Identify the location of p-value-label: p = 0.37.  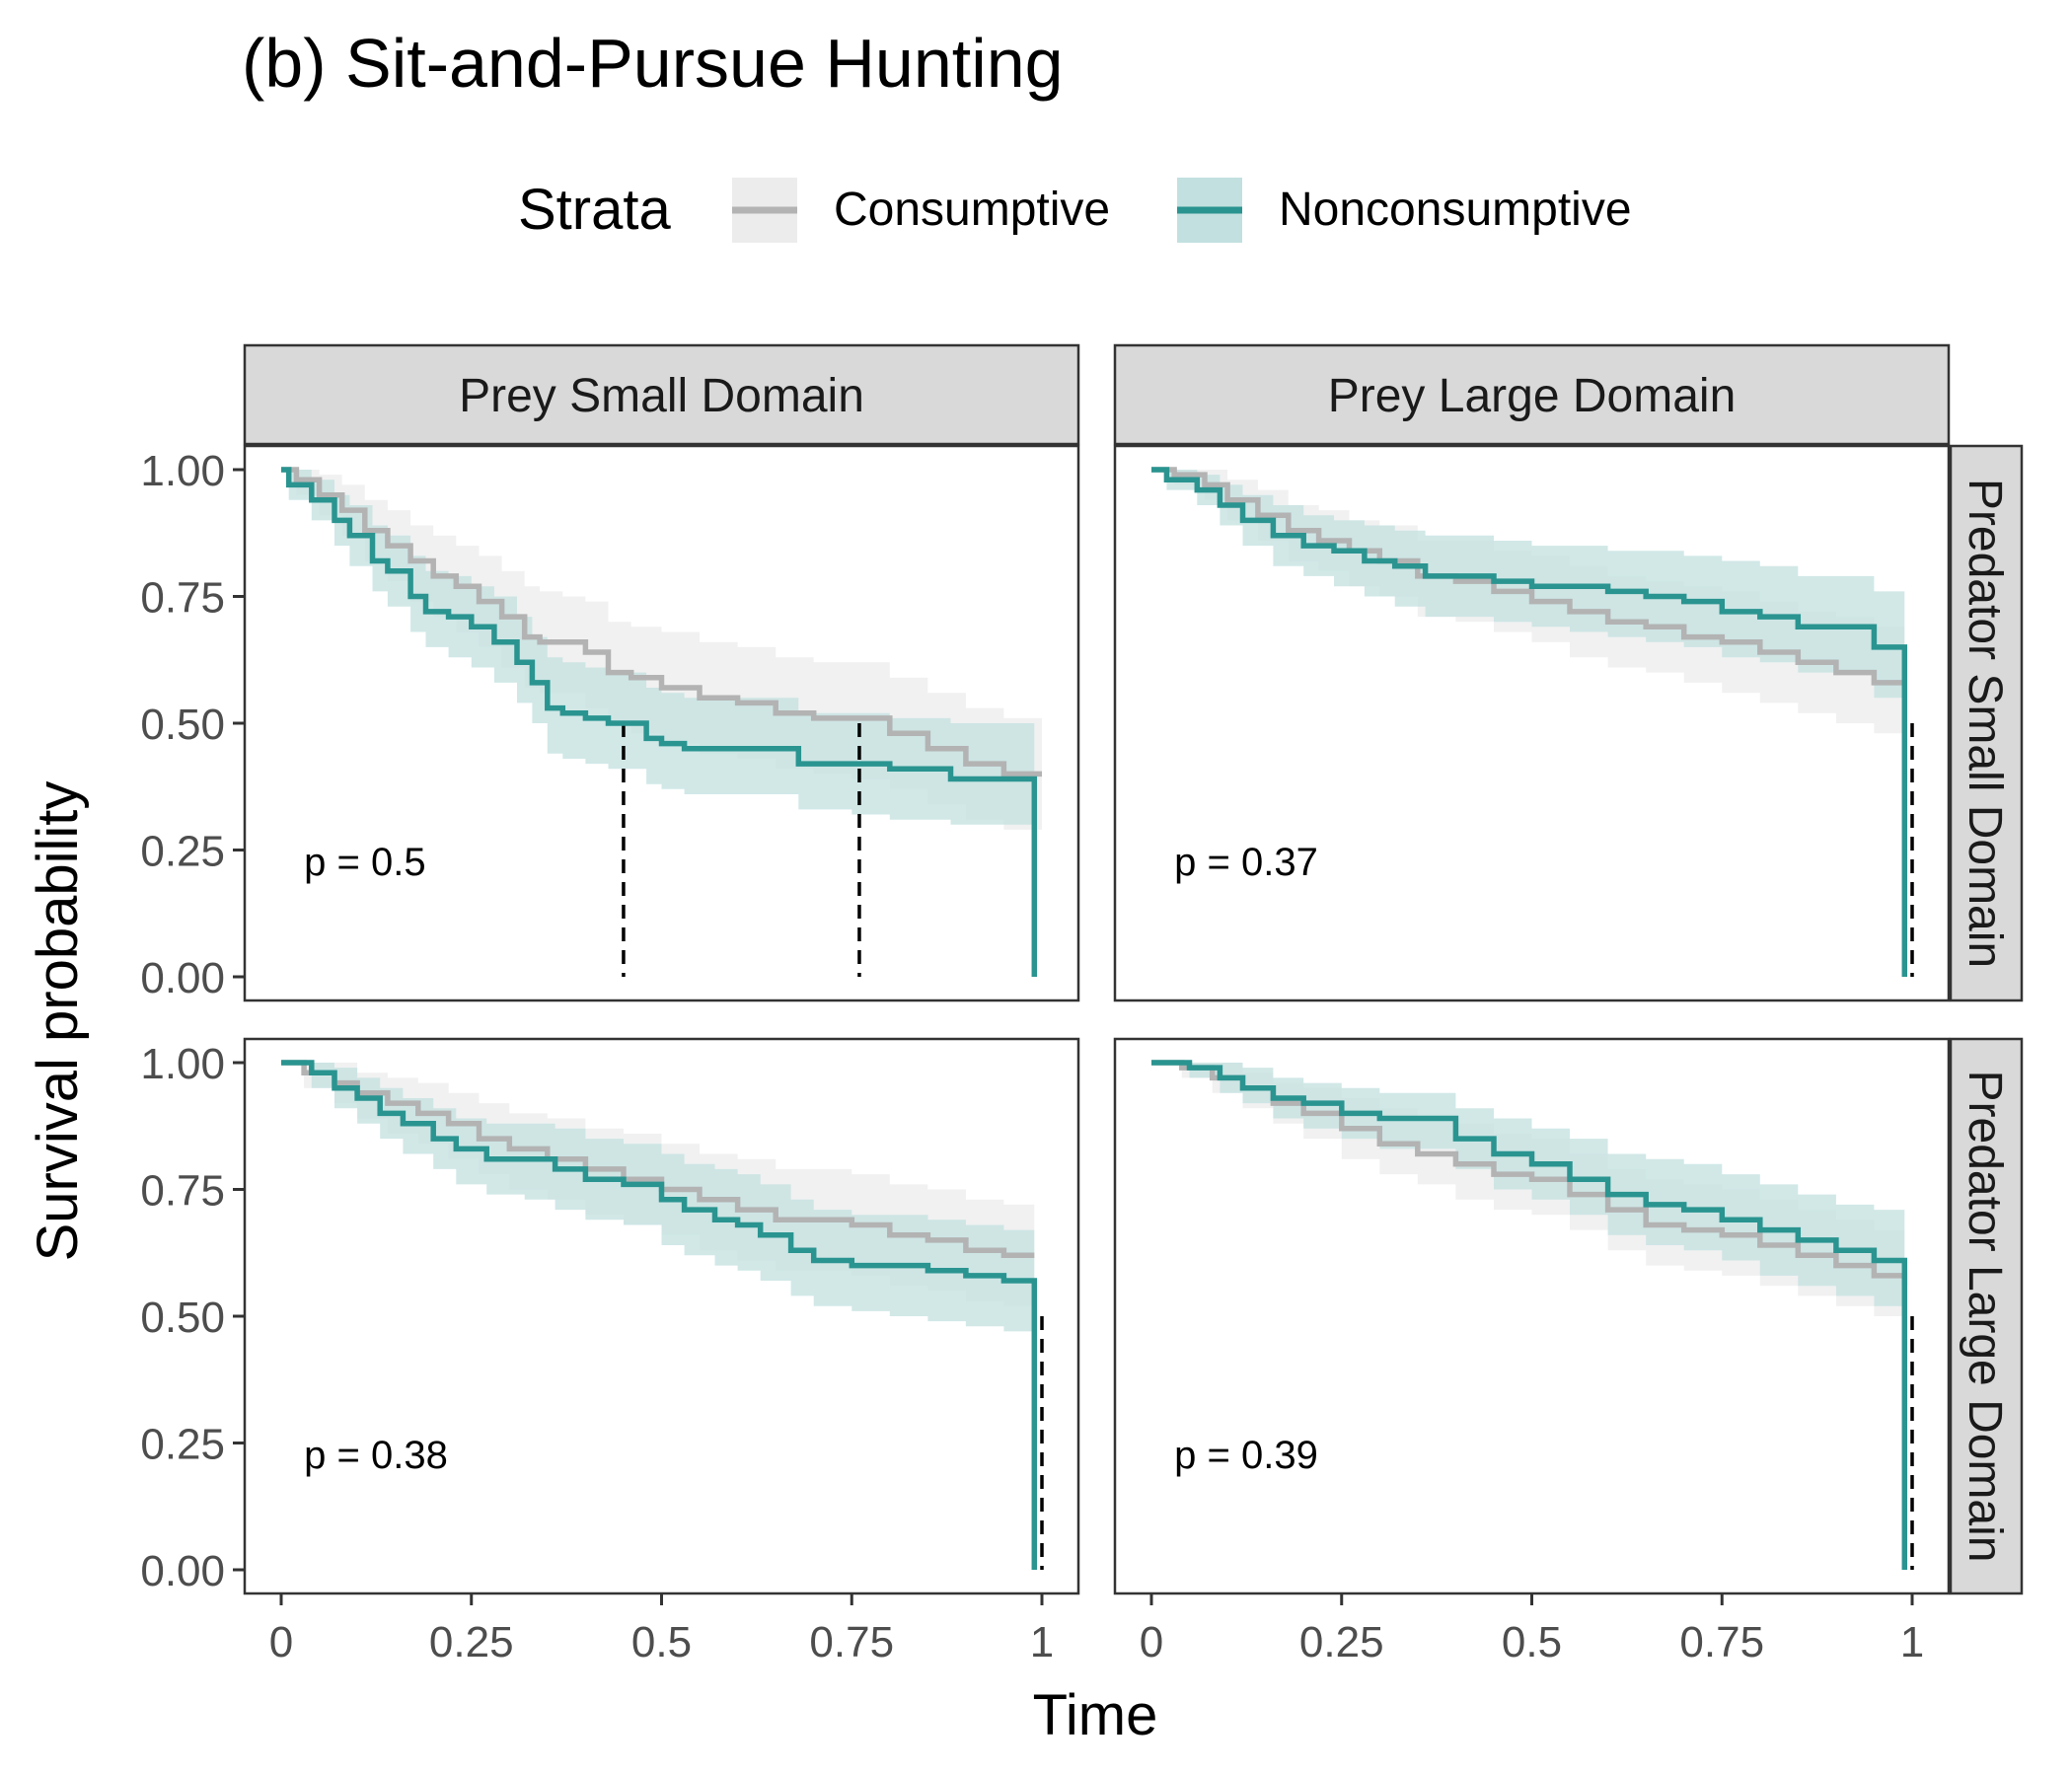
(1246, 863).